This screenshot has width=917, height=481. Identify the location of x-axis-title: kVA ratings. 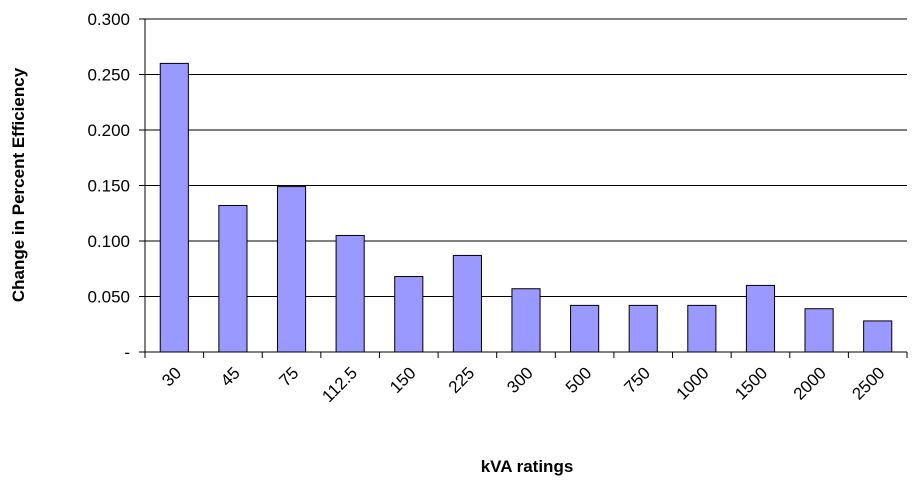
(527, 466).